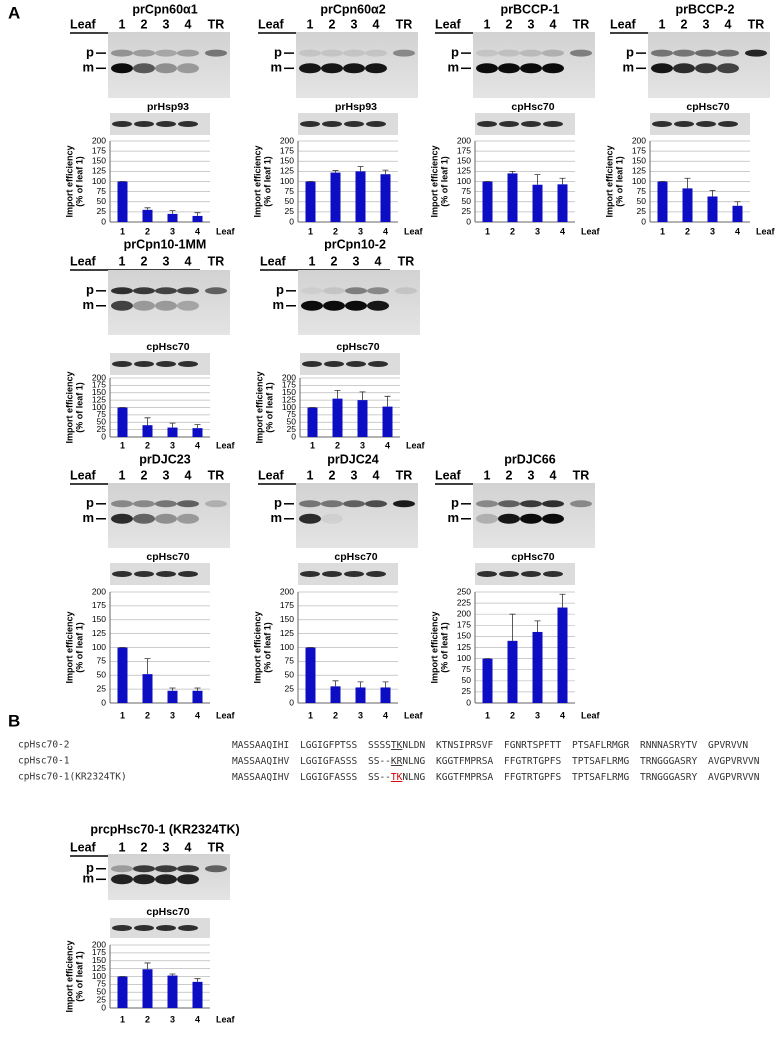 The image size is (782, 1041). What do you see at coordinates (529, 459) in the screenshot?
I see `blot-title: prDJC66` at bounding box center [529, 459].